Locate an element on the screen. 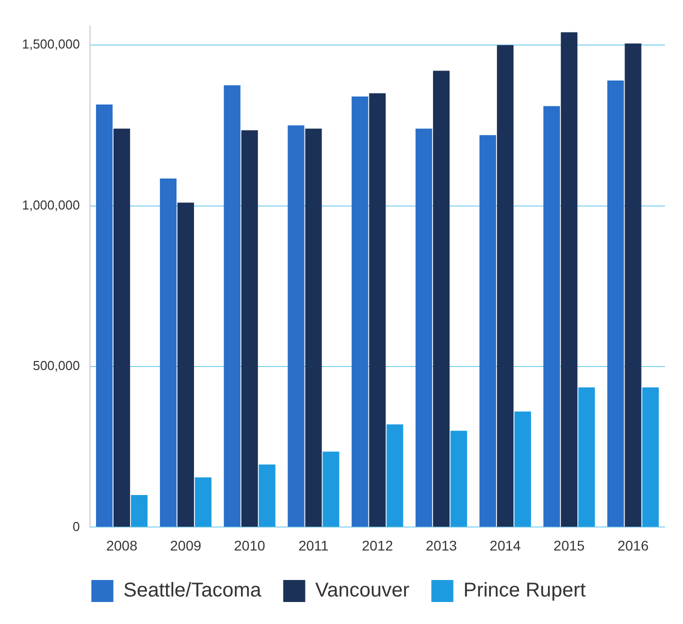 Image resolution: width=683 pixels, height=624 pixels. legend-label: Vancouver is located at coordinates (362, 591).